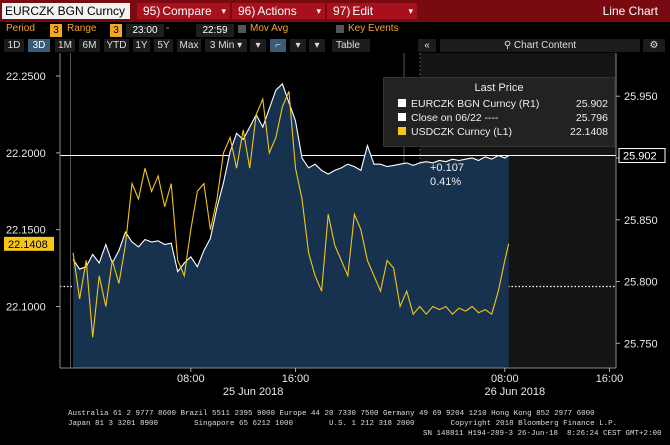 This screenshot has height=445, width=670. I want to click on legend-label: Close on 06/22 ----, so click(455, 118).